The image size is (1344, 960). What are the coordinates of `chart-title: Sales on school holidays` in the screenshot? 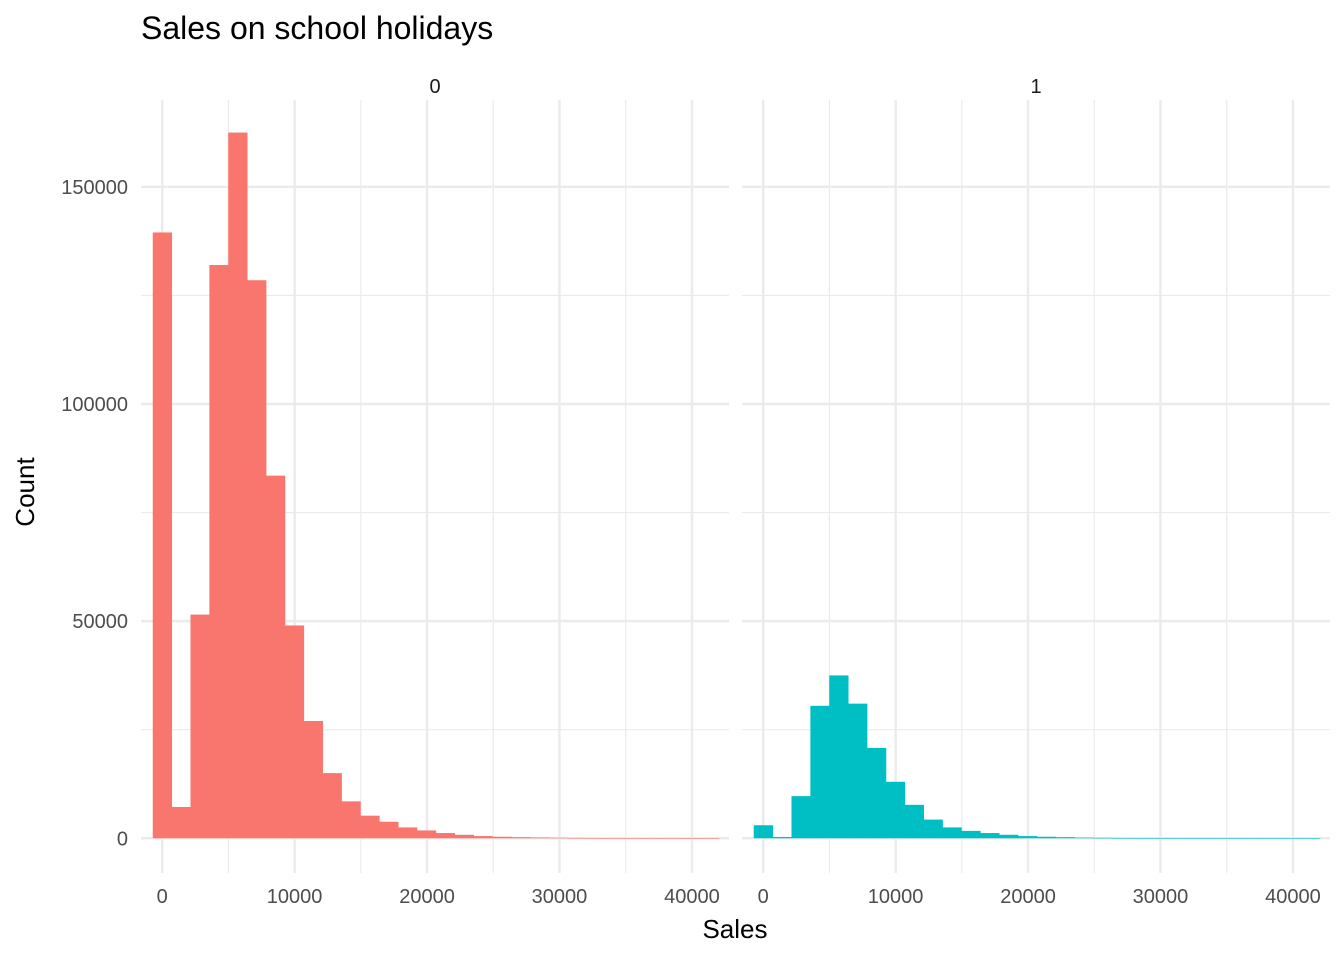 It's located at (317, 28).